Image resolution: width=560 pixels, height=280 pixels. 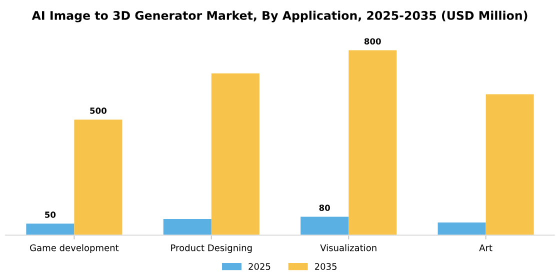 I want to click on x-tick-label: Product Designing, so click(x=211, y=248).